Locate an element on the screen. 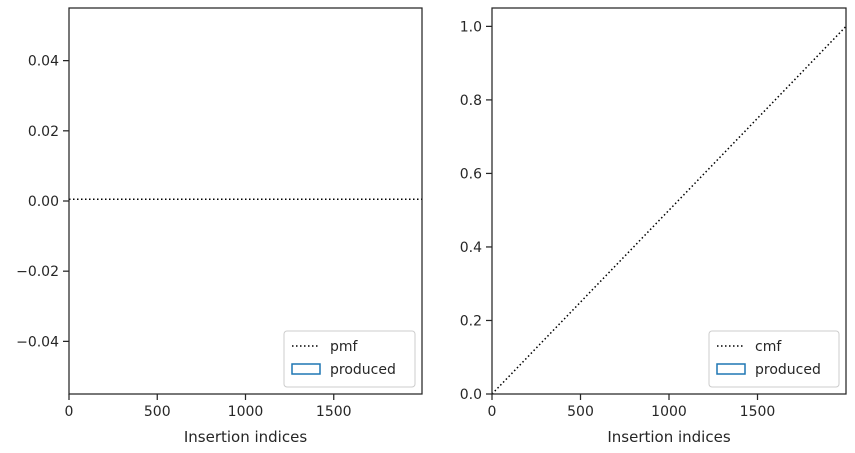 This screenshot has width=855, height=453. y-tick-label: 0.4 is located at coordinates (471, 248).